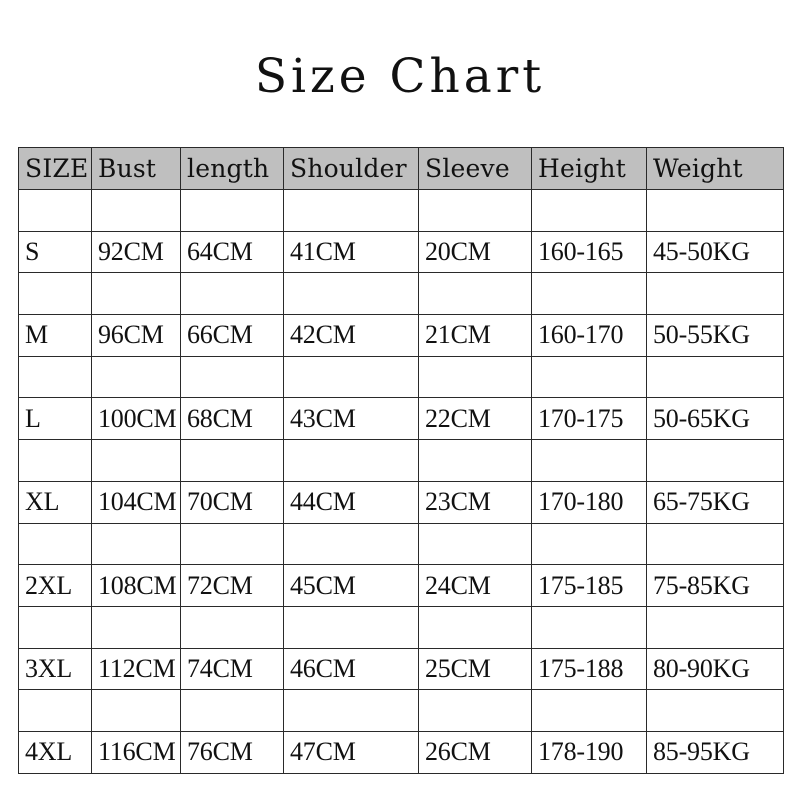  Describe the element at coordinates (55, 585) in the screenshot. I see `cell-size: 2XL` at that location.